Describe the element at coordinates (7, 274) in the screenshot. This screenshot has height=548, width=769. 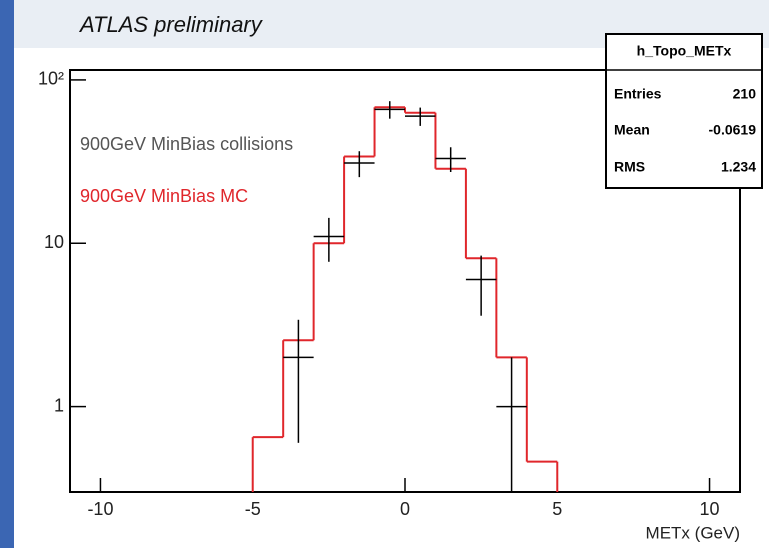
I see `left-edge` at that location.